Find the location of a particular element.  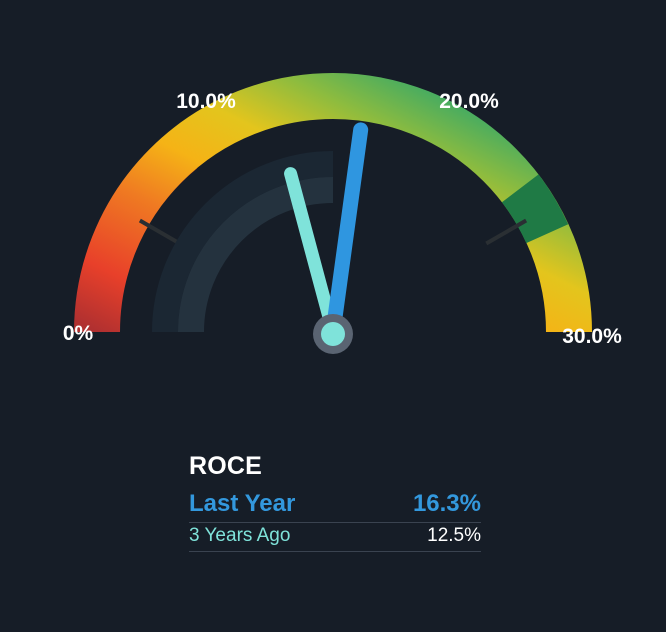

tick-label-10: 10.0% is located at coordinates (206, 101).